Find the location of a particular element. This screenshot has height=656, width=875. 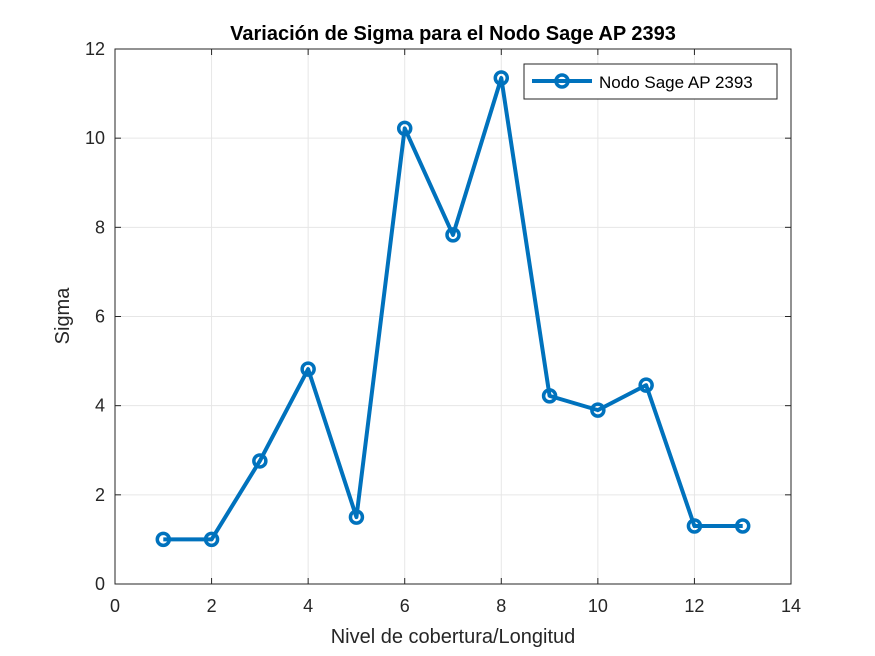

x-axis-label: Nivel de cobertura/Longitud is located at coordinates (453, 637).